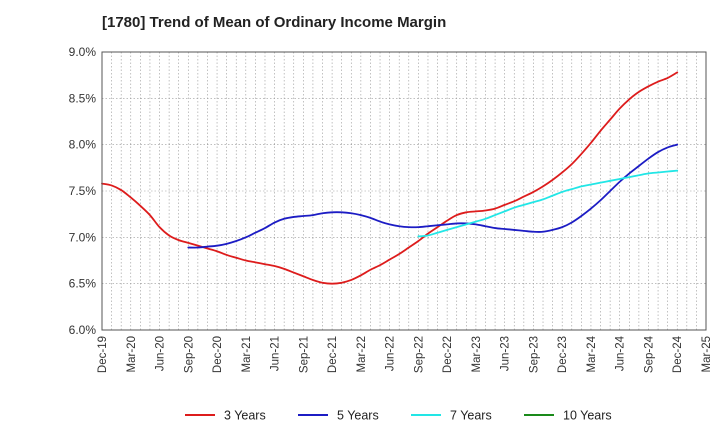  I want to click on y-tick-label: 6.0%, so click(83, 330).